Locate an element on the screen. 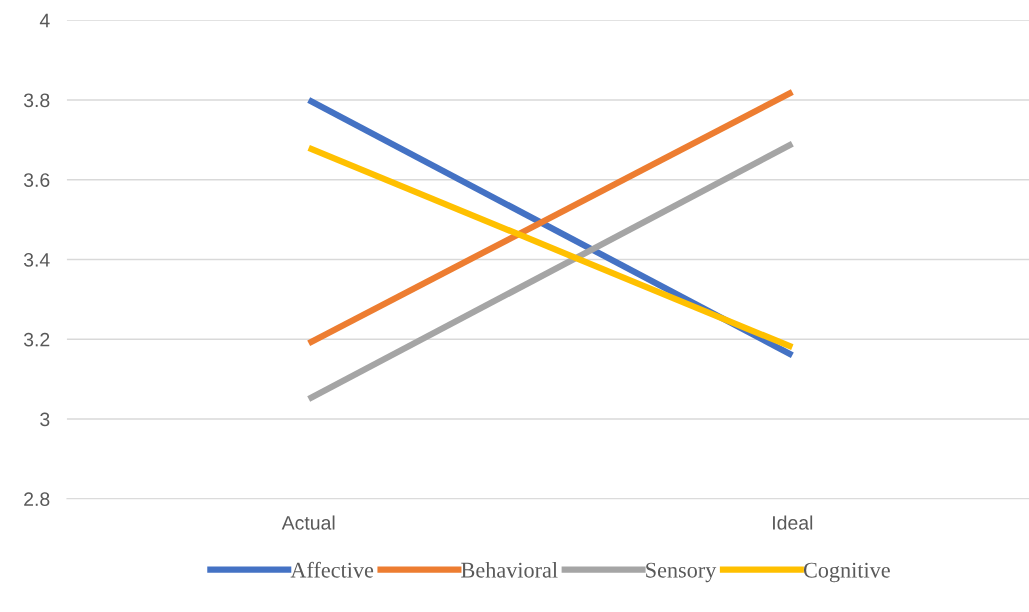  legend-label: Sensory is located at coordinates (681, 572).